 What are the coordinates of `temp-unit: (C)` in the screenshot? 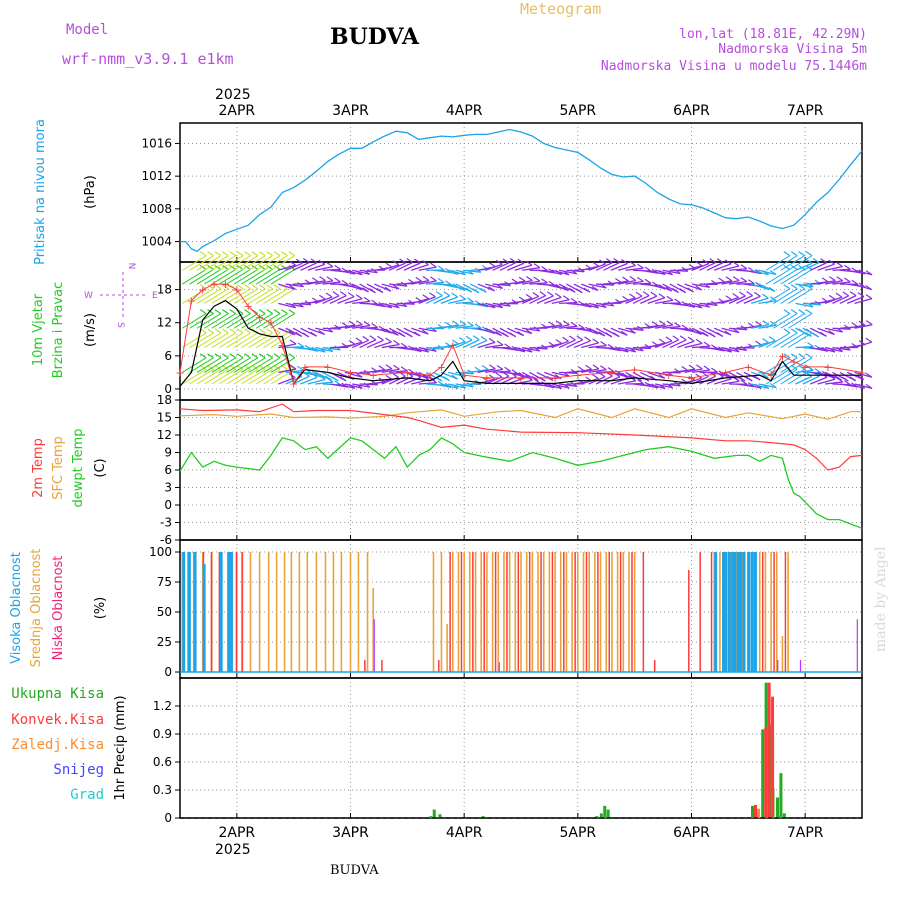 It's located at (100, 467).